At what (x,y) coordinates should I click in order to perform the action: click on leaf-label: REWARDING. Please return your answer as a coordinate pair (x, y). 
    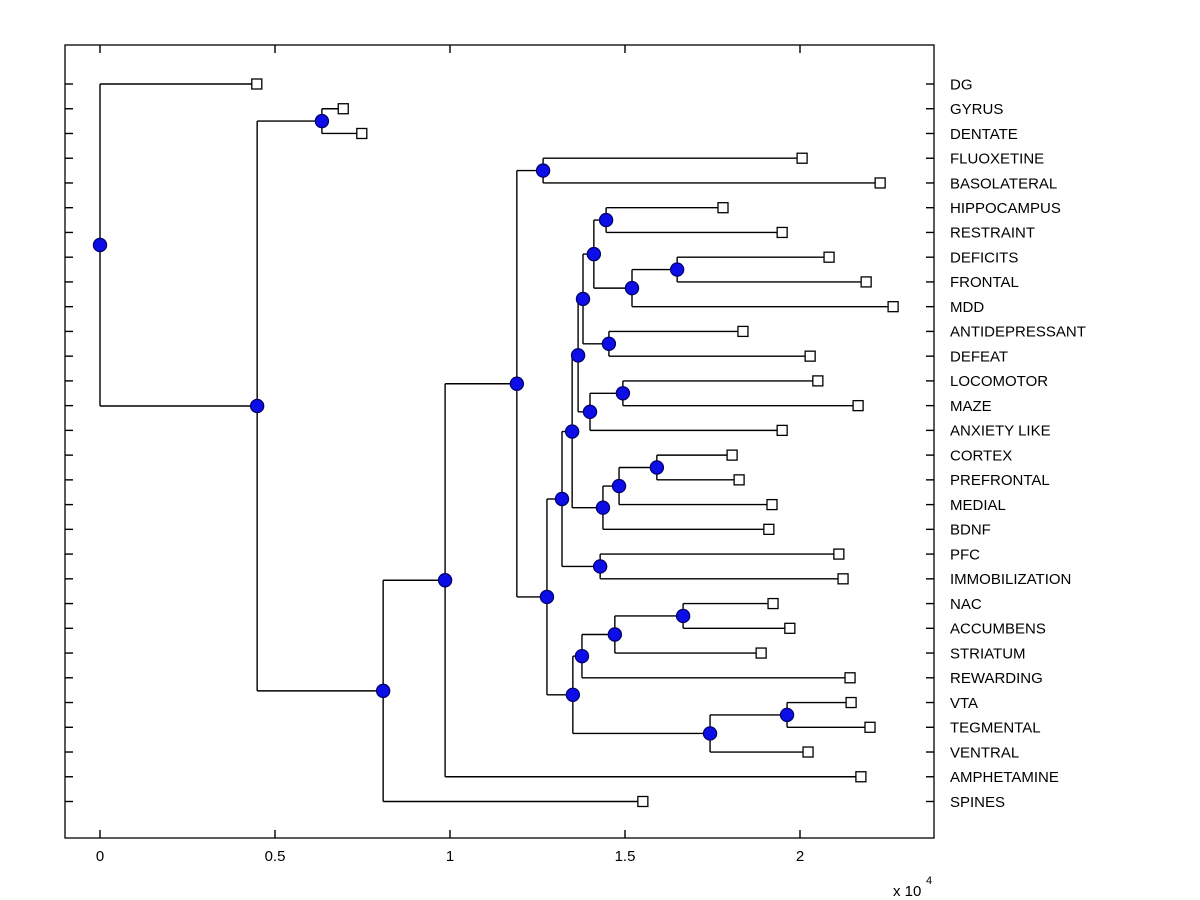
    Looking at the image, I should click on (996, 678).